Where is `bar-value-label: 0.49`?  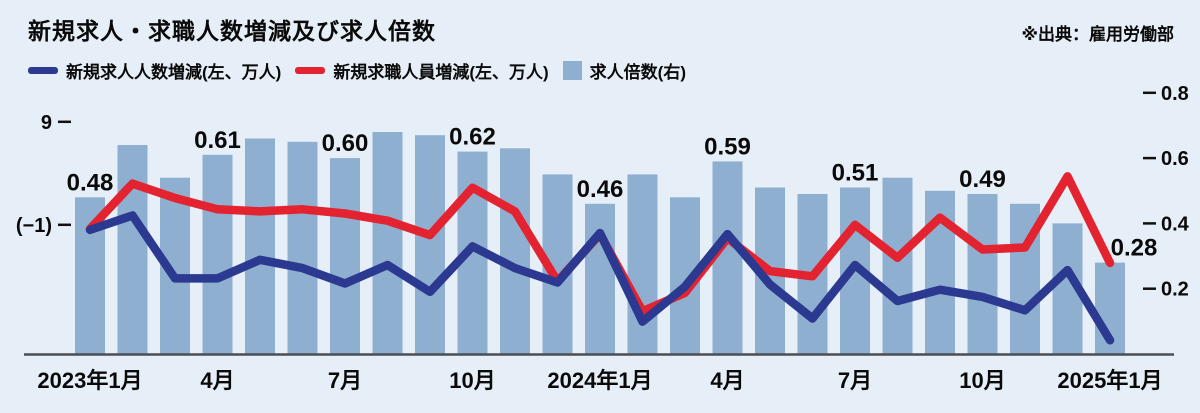 bar-value-label: 0.49 is located at coordinates (982, 179).